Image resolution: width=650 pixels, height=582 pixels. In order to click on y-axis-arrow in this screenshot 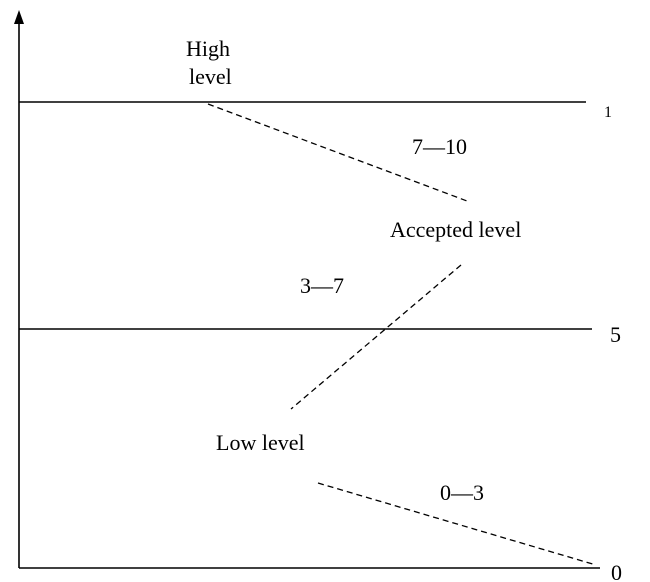, I will do `click(19, 17)`.